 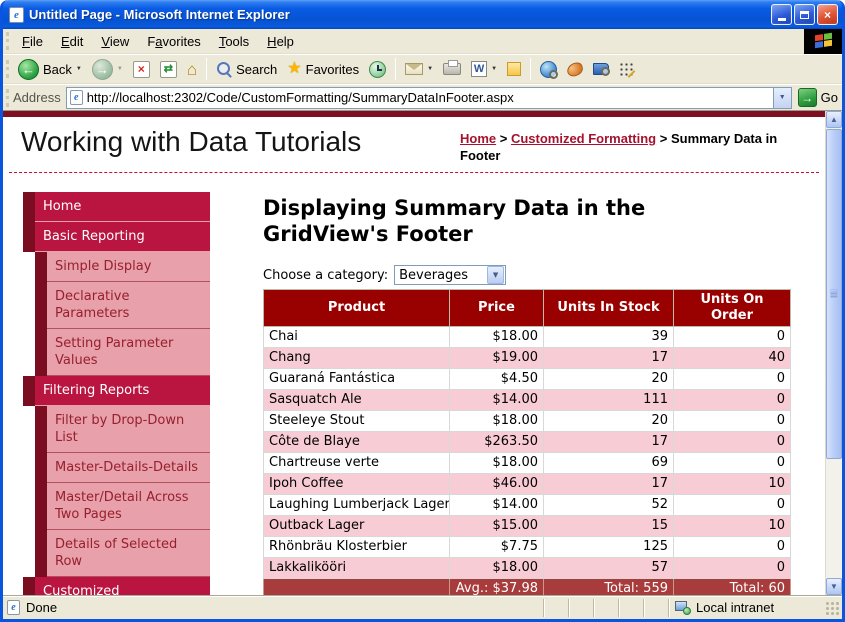 I want to click on breadcrumb-section-link: Customized Formatting, so click(x=583, y=138).